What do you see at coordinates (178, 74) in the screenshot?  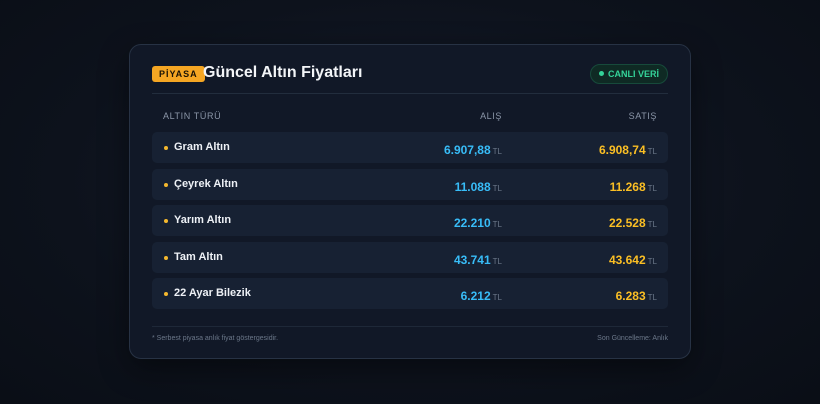 I see `market-badge: PİYASA` at bounding box center [178, 74].